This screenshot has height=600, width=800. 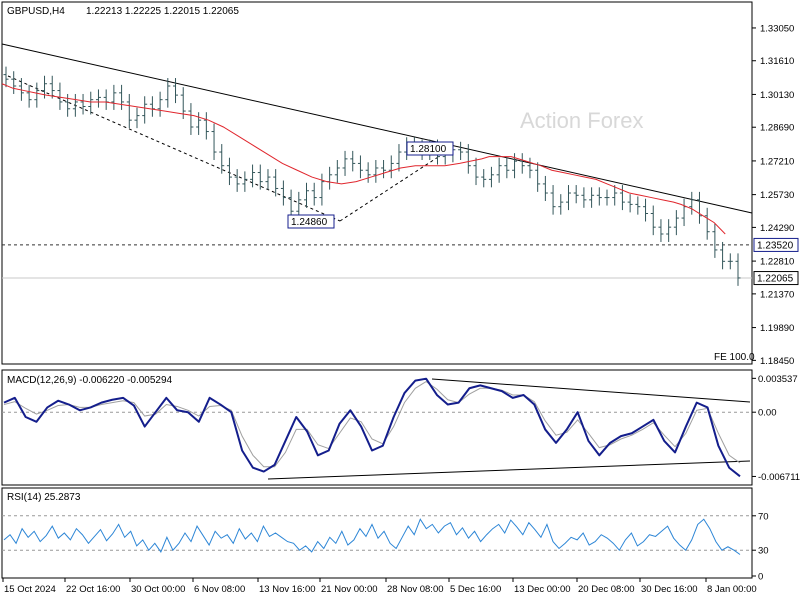 I want to click on time-tick-label: 21 Nov 00:00, so click(x=349, y=589).